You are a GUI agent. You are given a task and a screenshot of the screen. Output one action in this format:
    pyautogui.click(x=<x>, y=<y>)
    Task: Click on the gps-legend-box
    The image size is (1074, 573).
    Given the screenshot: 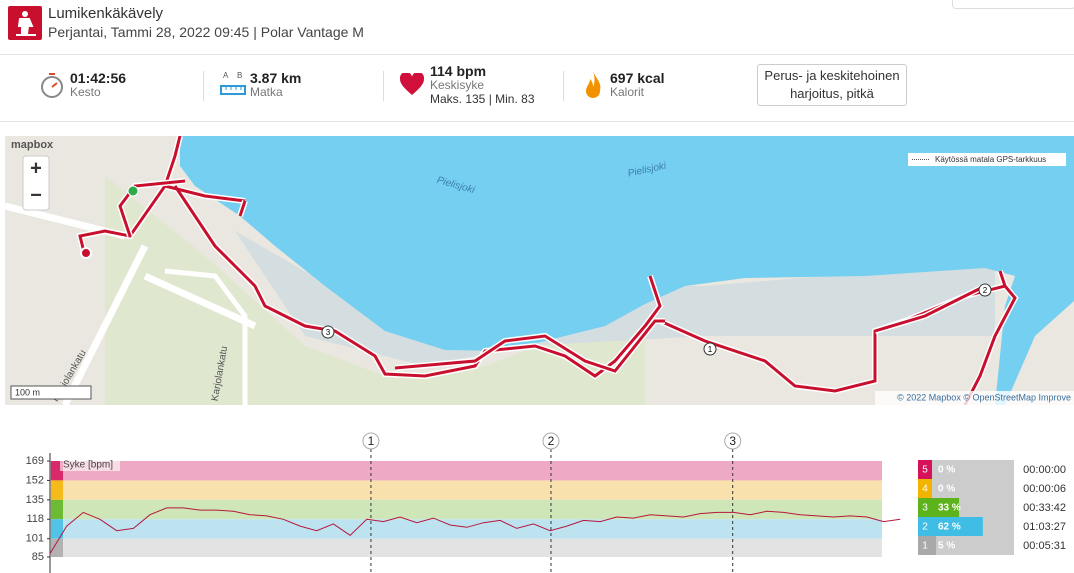 What is the action you would take?
    pyautogui.click(x=987, y=159)
    